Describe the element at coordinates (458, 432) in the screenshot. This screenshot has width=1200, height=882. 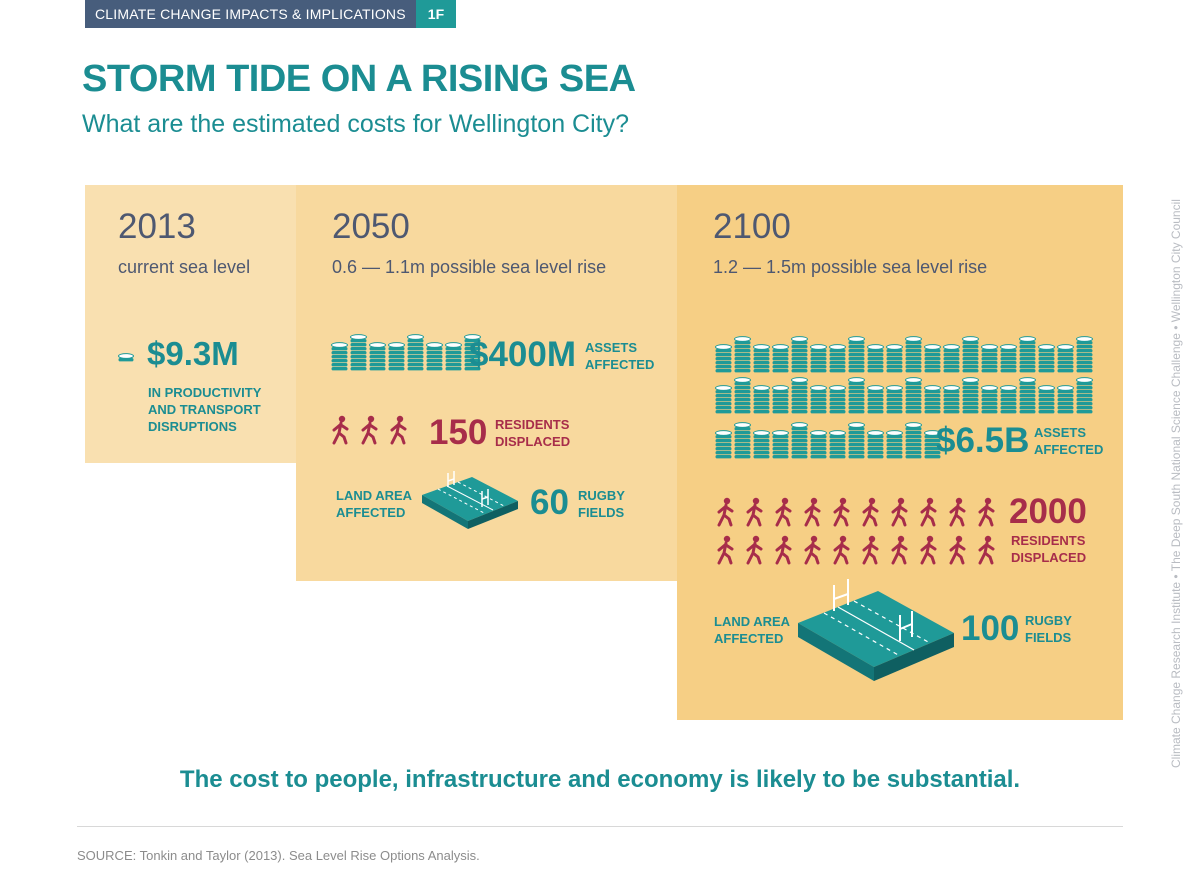
I see `residents-value-2050: 150` at that location.